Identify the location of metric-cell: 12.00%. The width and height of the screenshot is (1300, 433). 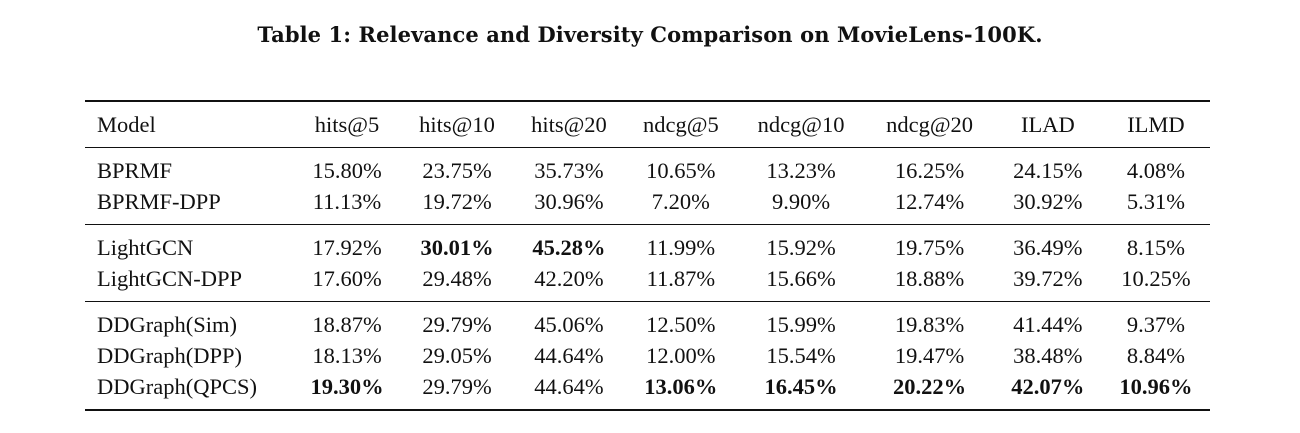
(681, 355).